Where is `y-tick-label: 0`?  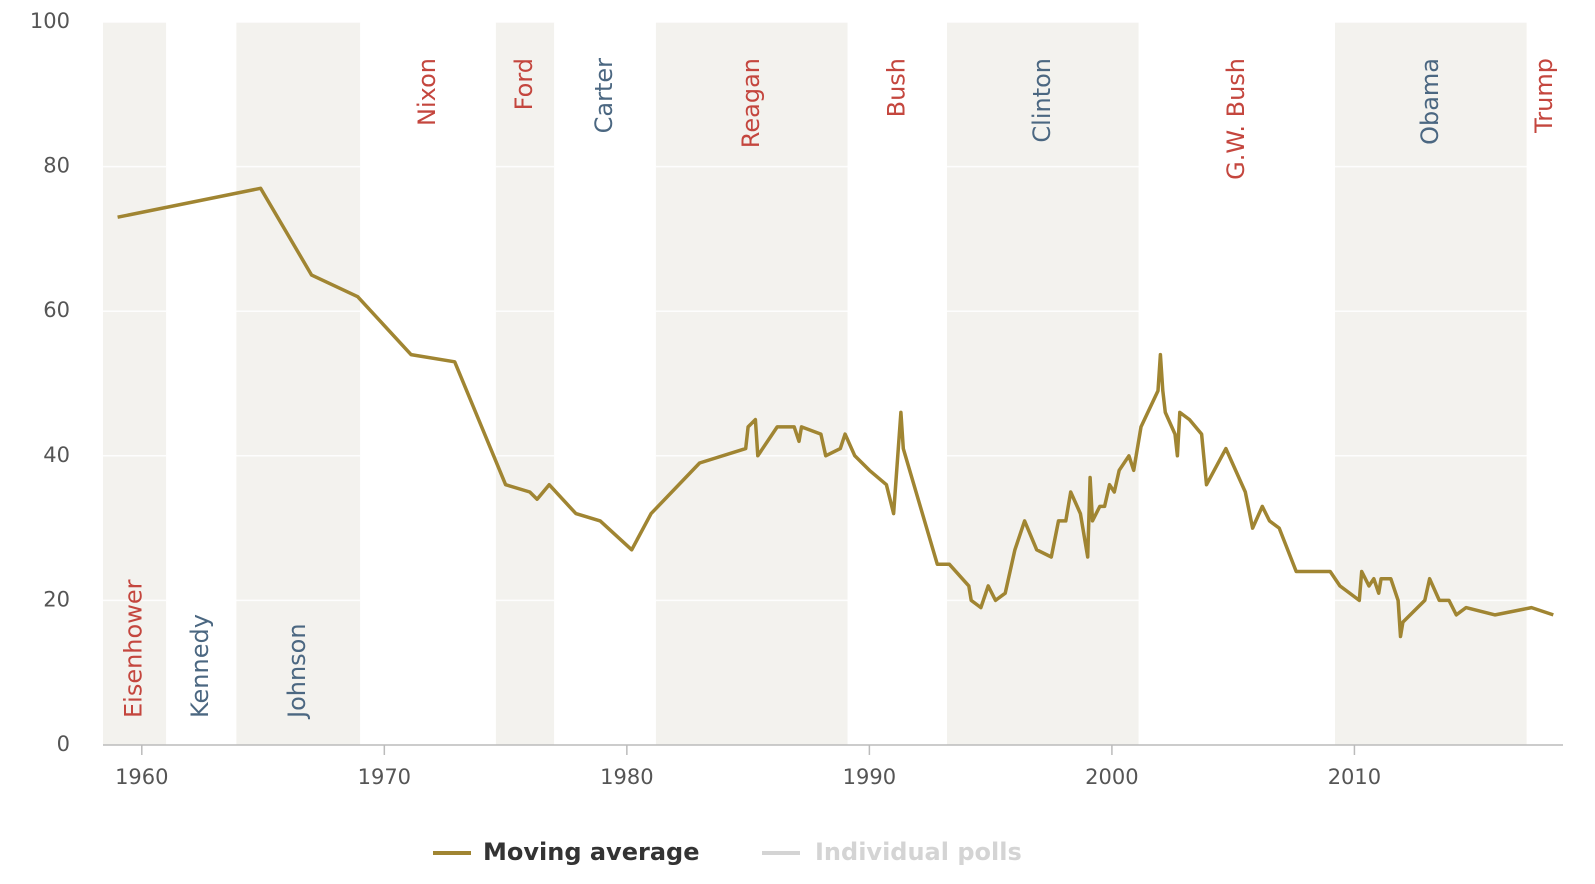 y-tick-label: 0 is located at coordinates (63, 744).